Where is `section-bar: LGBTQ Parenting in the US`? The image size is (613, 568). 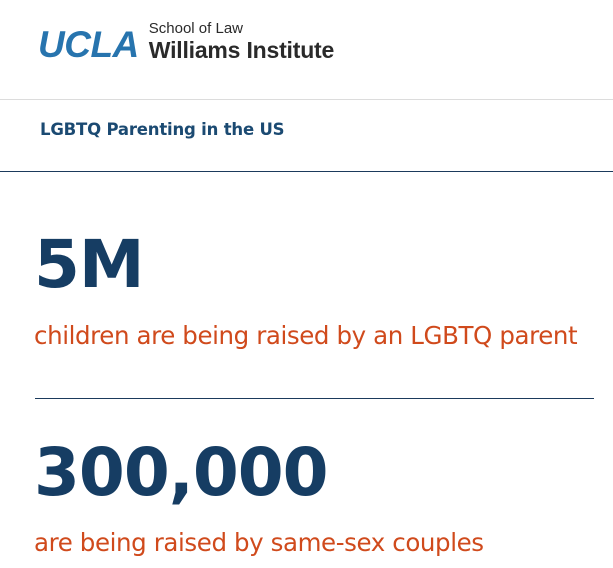 section-bar: LGBTQ Parenting in the US is located at coordinates (306, 136).